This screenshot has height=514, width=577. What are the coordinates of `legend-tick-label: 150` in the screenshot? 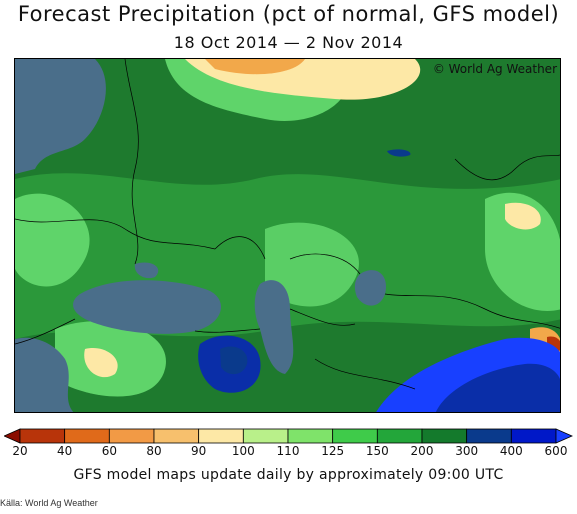 It's located at (377, 451).